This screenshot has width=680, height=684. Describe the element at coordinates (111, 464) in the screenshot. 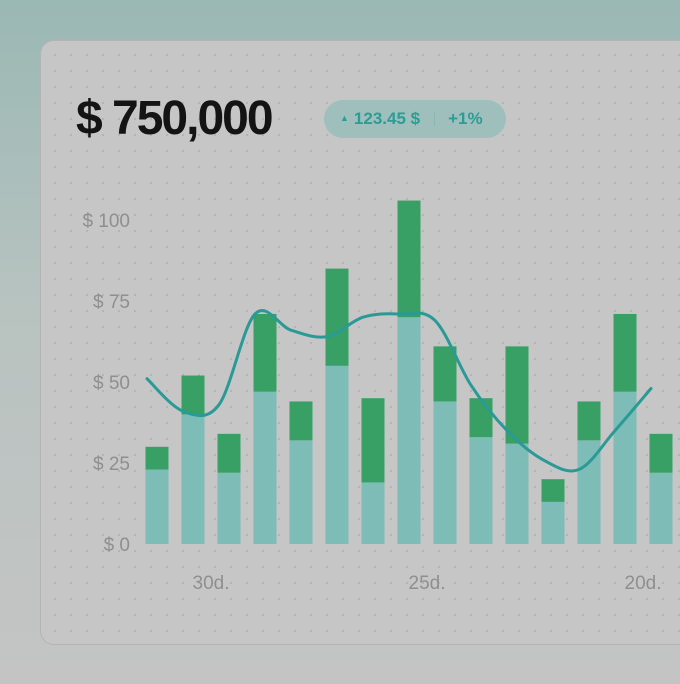

I see `y-tick-label: $ 25` at that location.